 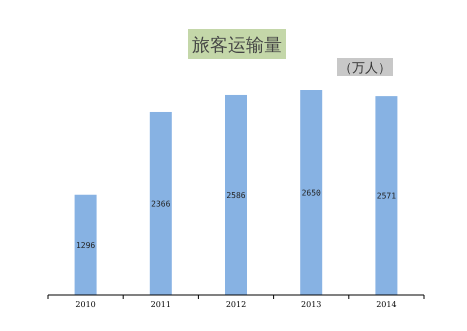 I want to click on data-label: 2366, so click(x=161, y=203).